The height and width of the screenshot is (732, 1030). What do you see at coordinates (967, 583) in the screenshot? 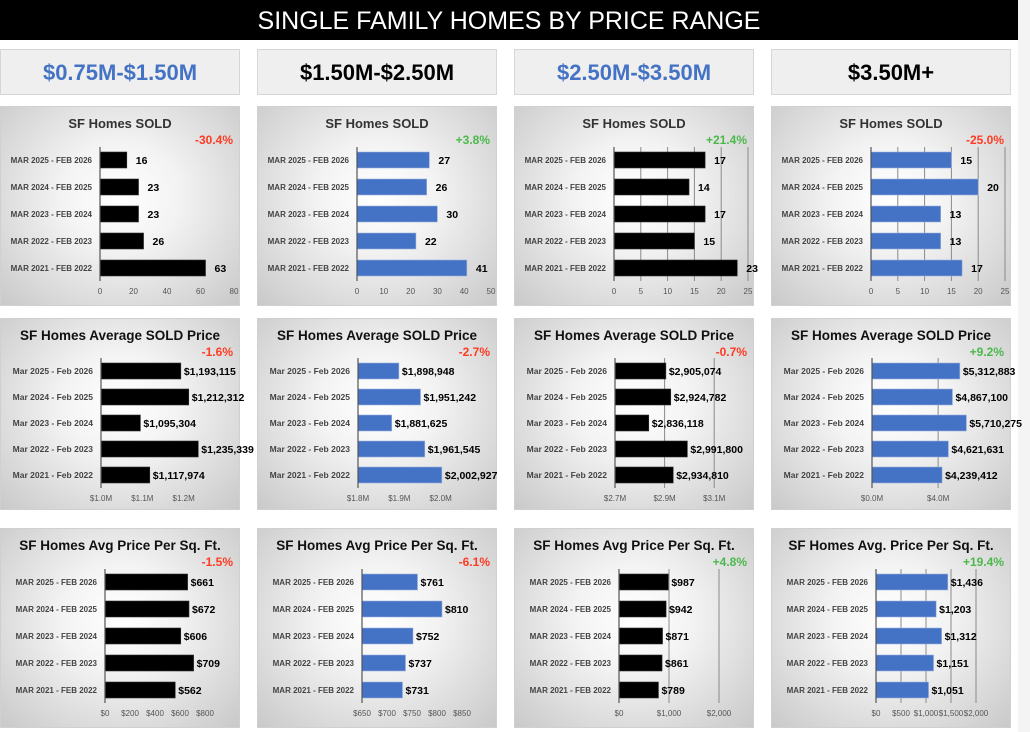
I see `data-label: $1,436` at bounding box center [967, 583].